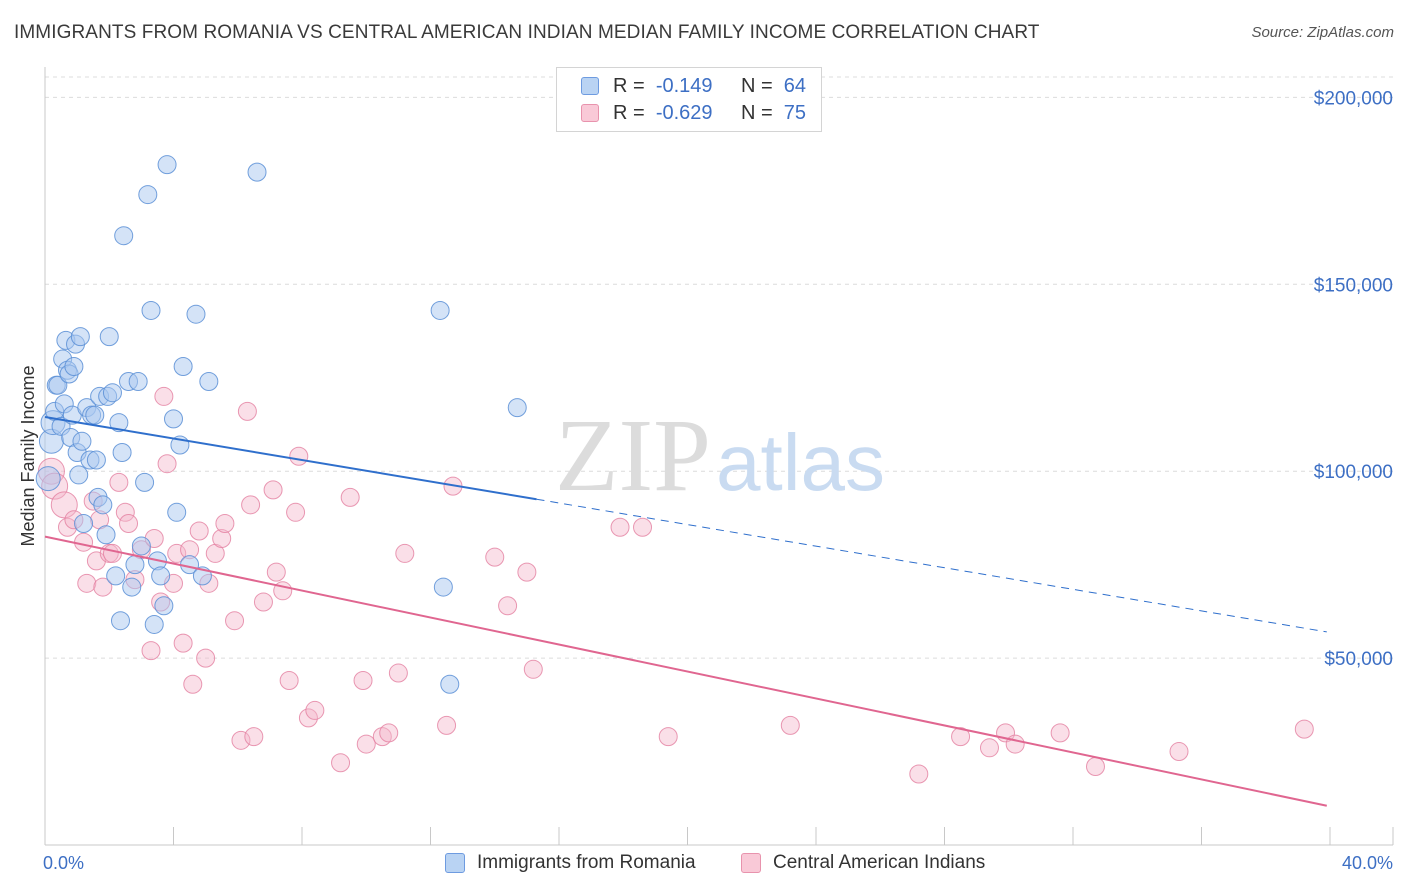 This screenshot has width=1406, height=892. Describe the element at coordinates (1322, 32) in the screenshot. I see `source-credit: Source: ZipAtlas.com` at that location.